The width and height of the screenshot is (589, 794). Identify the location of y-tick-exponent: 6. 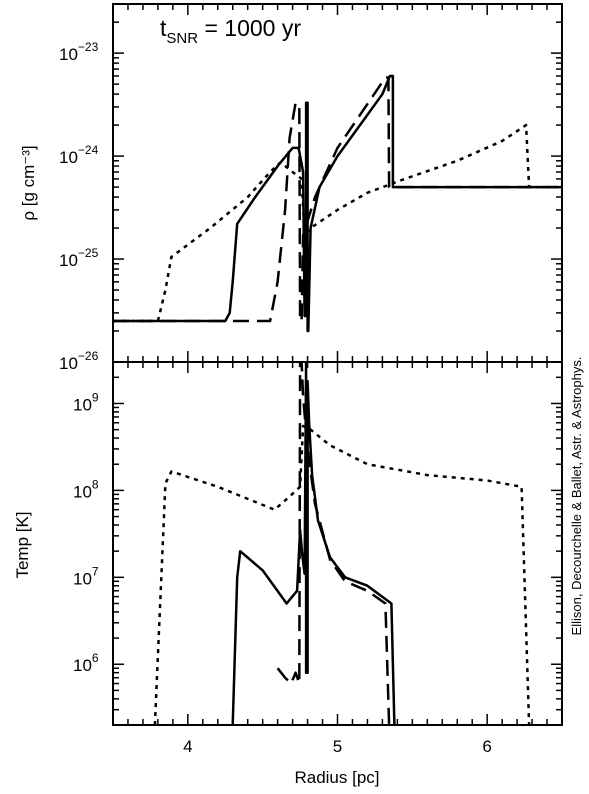
(95, 658).